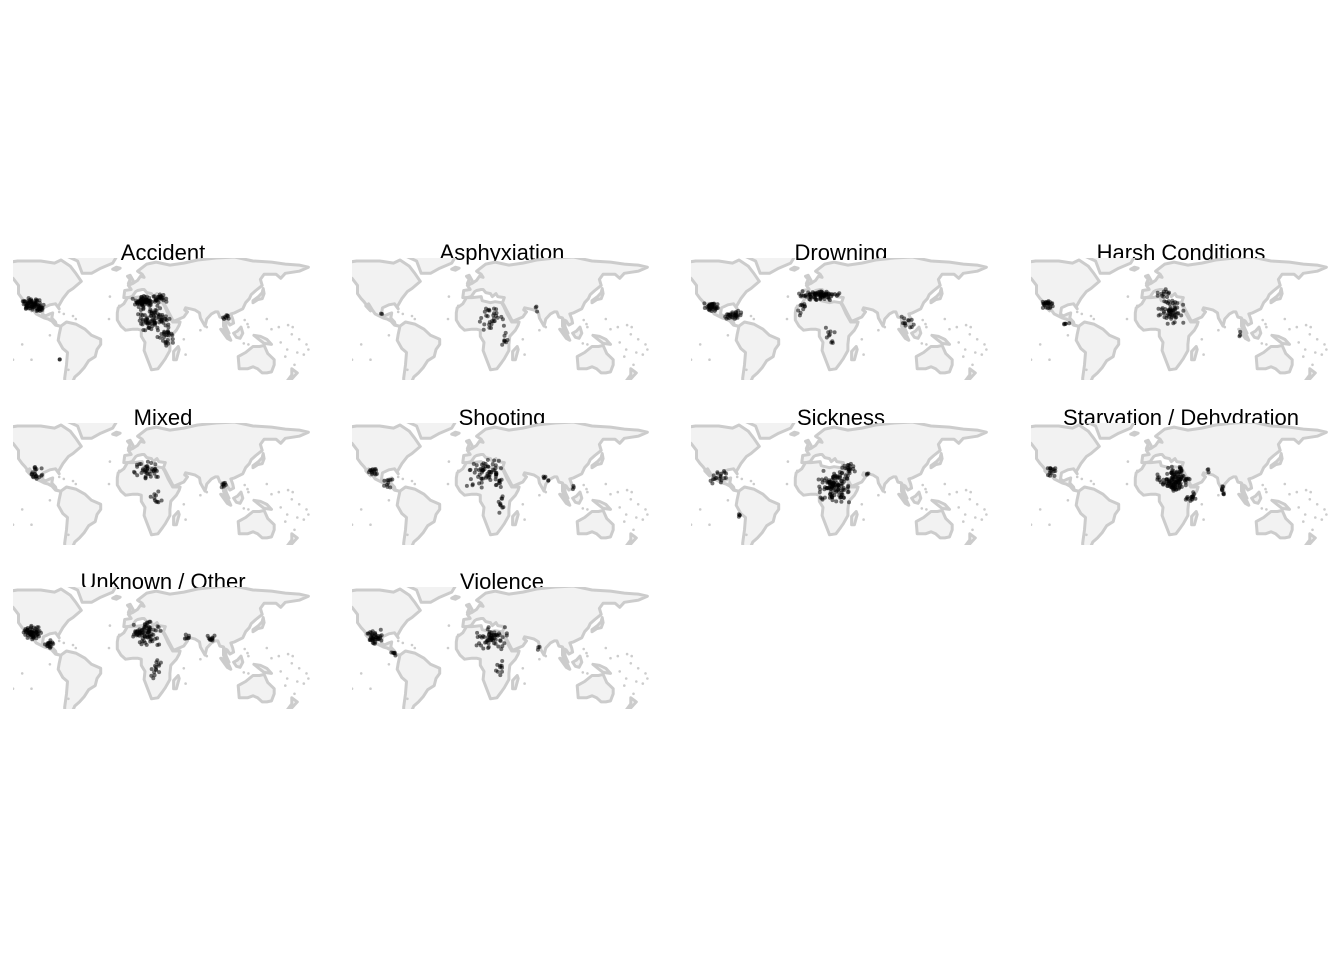 This screenshot has height=960, width=1344. Describe the element at coordinates (1256, 332) in the screenshot. I see `land-borneo` at that location.